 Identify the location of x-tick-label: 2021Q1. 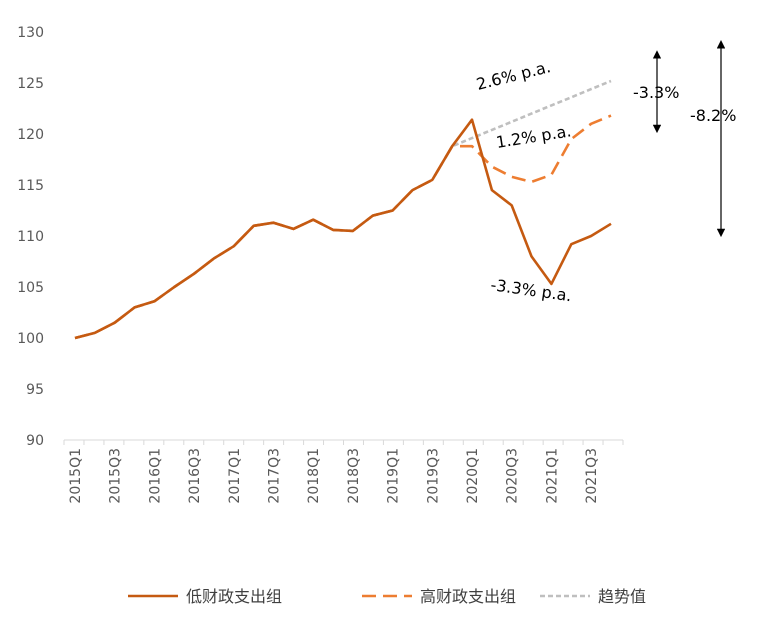
(552, 476).